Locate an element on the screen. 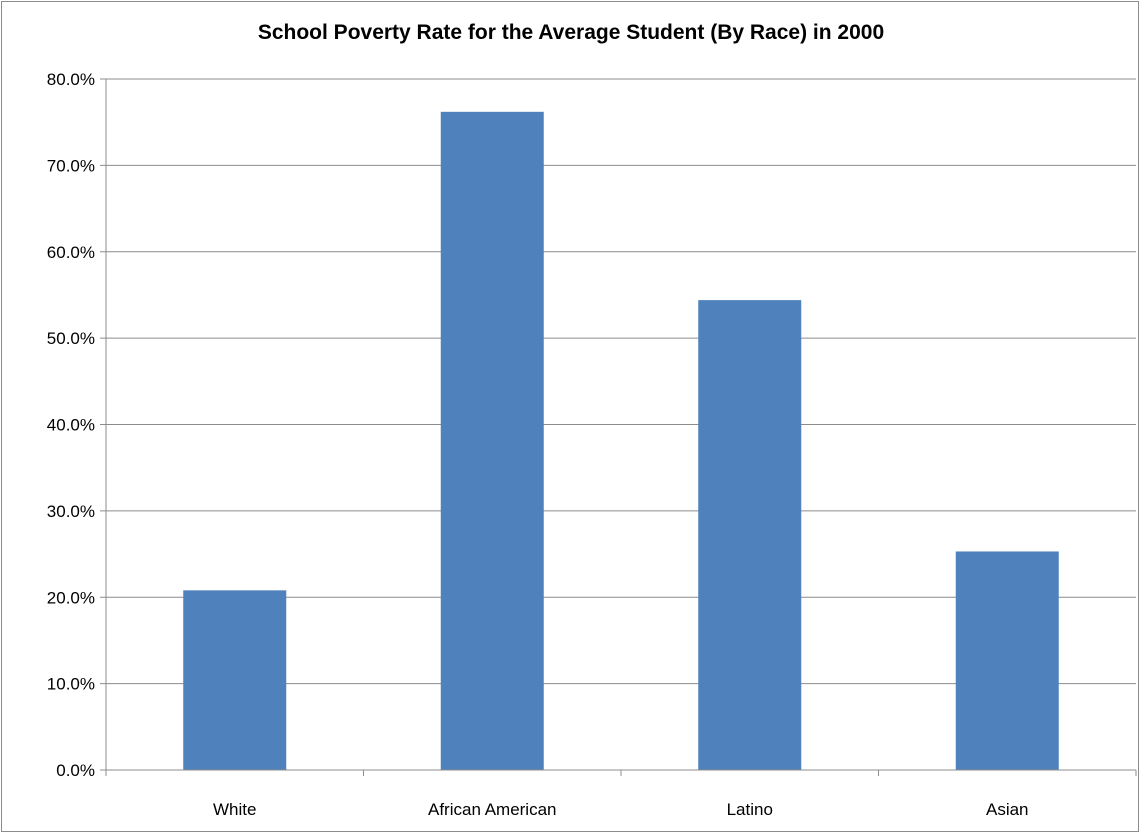  y-tick-label: 70.0% is located at coordinates (71, 165).